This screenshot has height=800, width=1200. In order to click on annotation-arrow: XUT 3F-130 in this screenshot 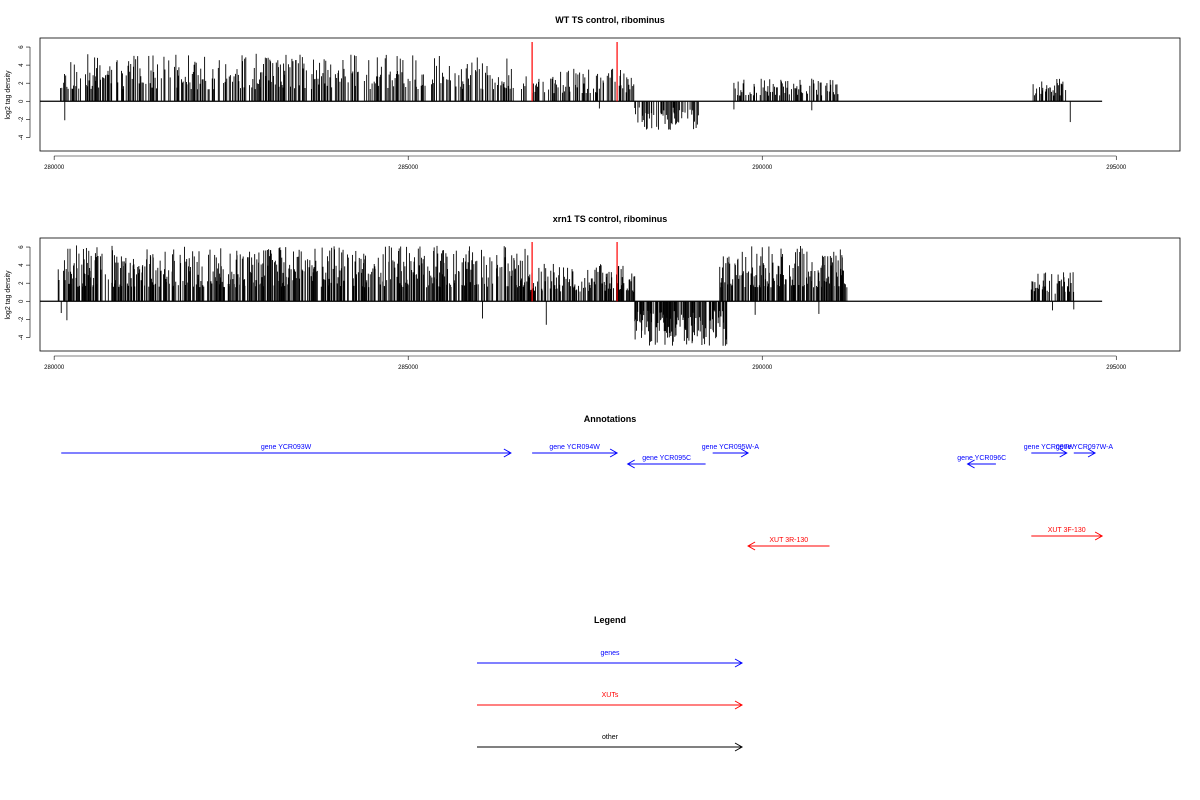, I will do `click(1067, 534)`.